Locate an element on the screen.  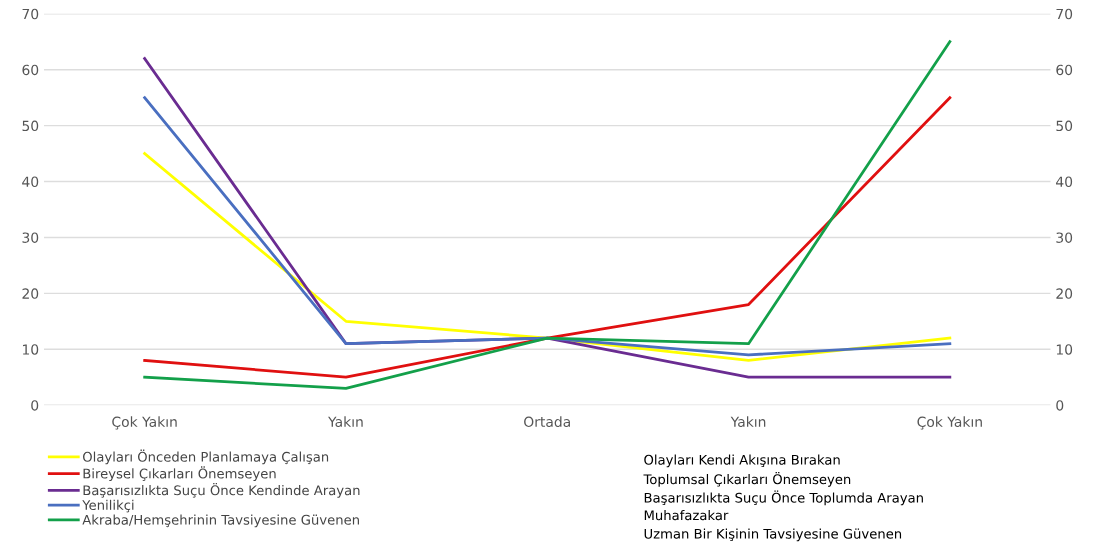
y-tick-label: 50 is located at coordinates (30, 126).